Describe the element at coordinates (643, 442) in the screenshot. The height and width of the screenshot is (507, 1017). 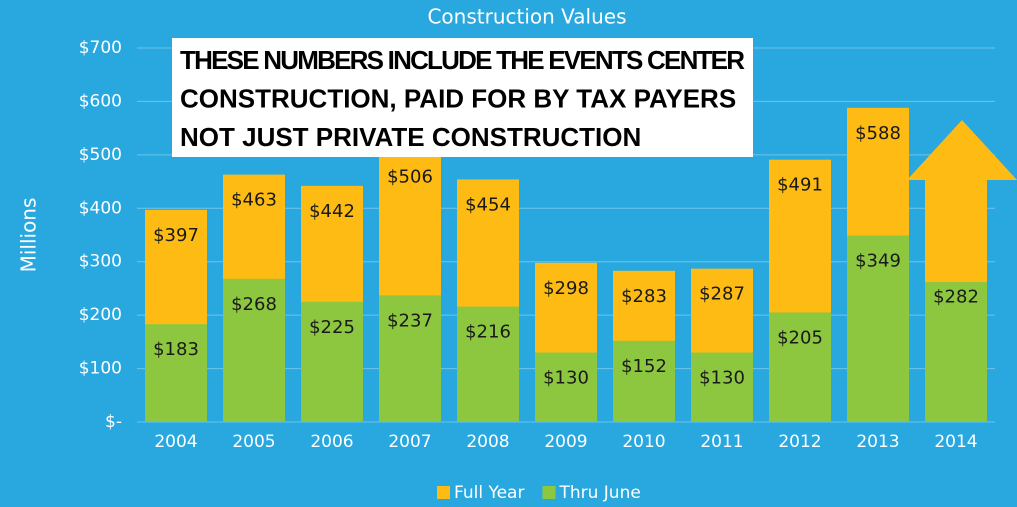
I see `x-tick-label: 2010` at that location.